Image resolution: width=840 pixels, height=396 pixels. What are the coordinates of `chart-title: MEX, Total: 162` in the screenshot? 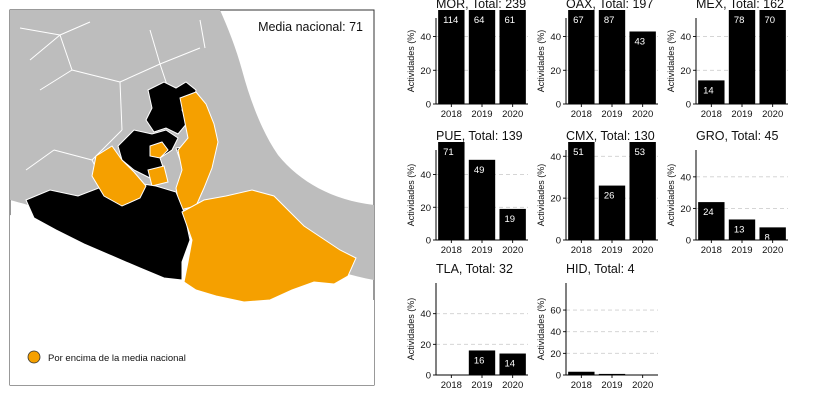 It's located at (740, 5).